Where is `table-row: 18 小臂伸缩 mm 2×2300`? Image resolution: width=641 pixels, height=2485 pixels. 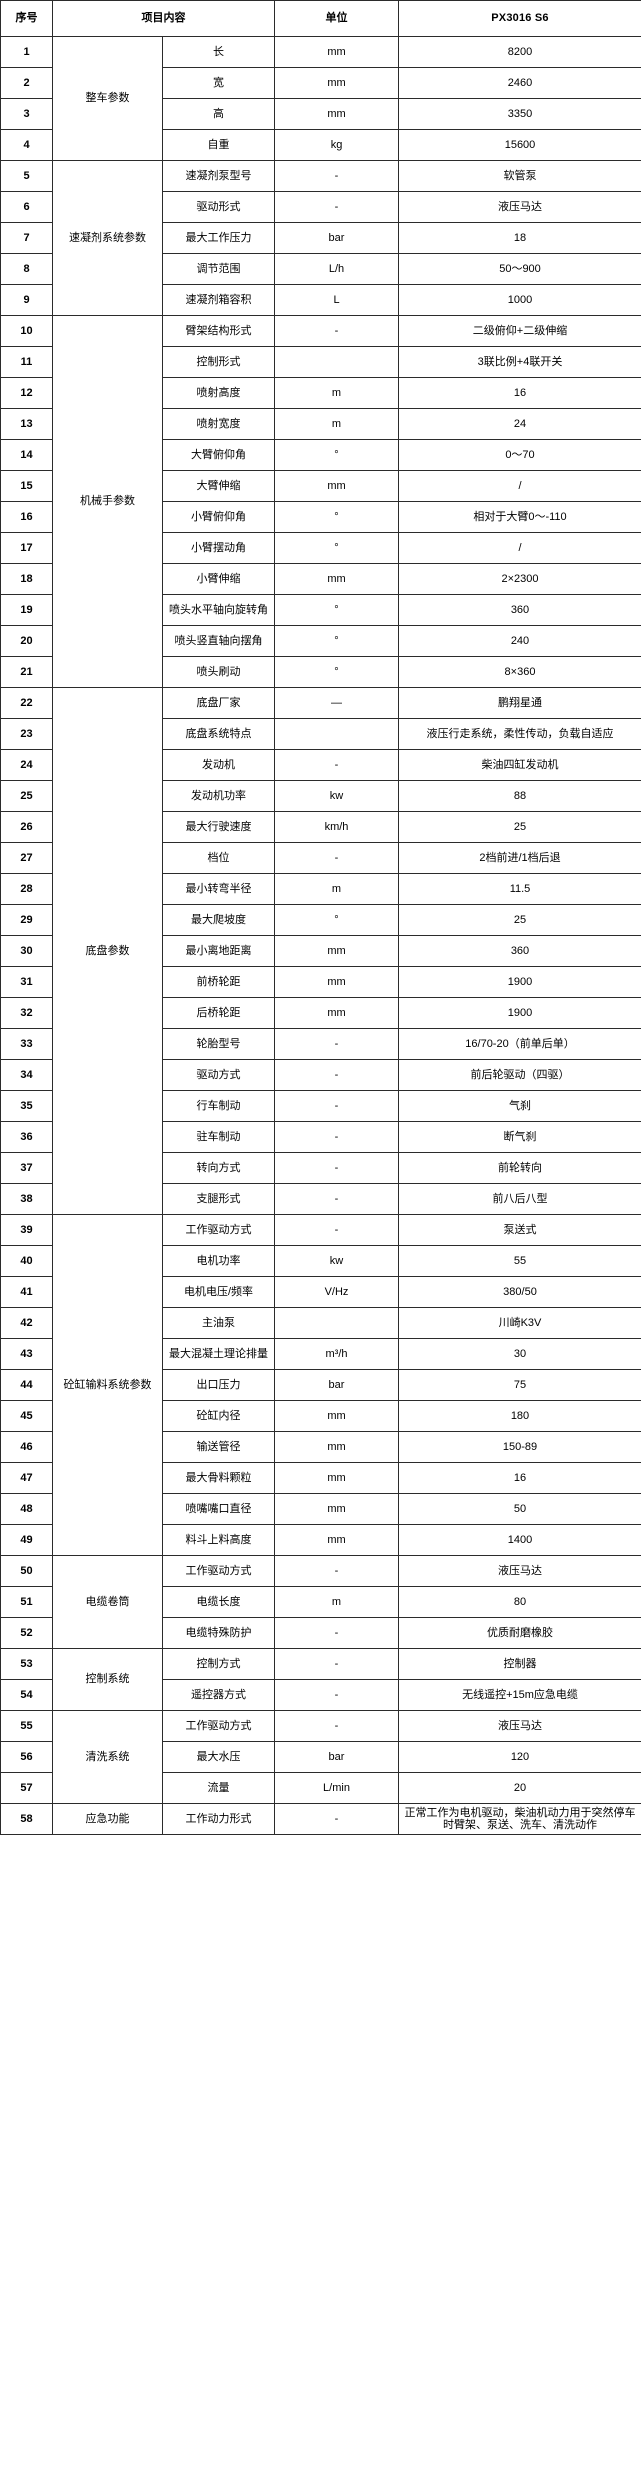
table-row: 18 小臂伸缩 mm 2×2300 is located at coordinates (320, 579).